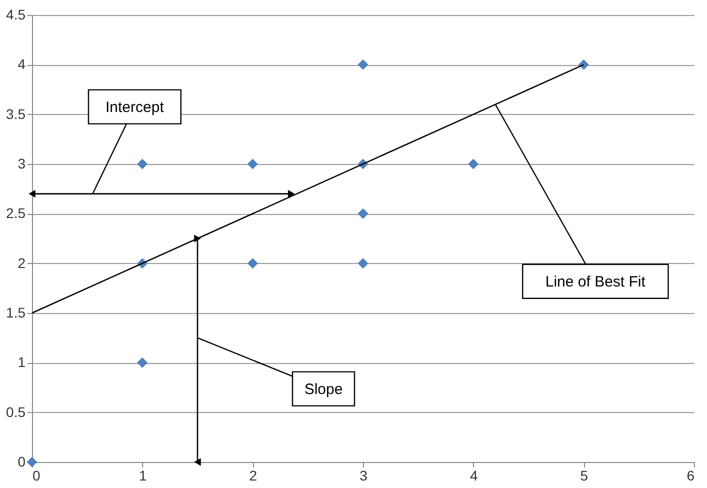 This screenshot has height=488, width=707. What do you see at coordinates (16, 312) in the screenshot?
I see `y-tick-label: 1.5` at bounding box center [16, 312].